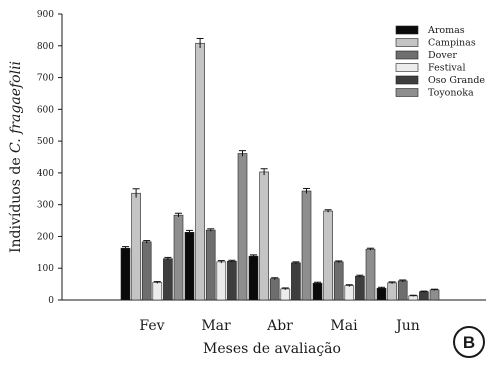 Image resolution: width=490 pixels, height=366 pixels. Describe the element at coordinates (200, 171) in the screenshot. I see `bar-campinas-mar` at that location.